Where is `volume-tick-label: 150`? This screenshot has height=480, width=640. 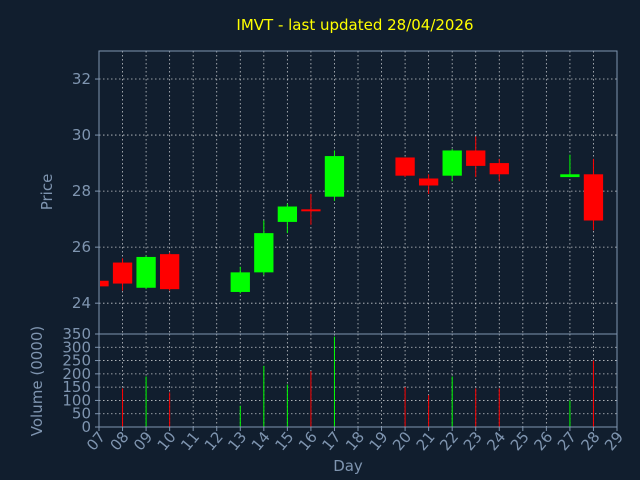
volume-tick-label: 150 is located at coordinates (76, 387).